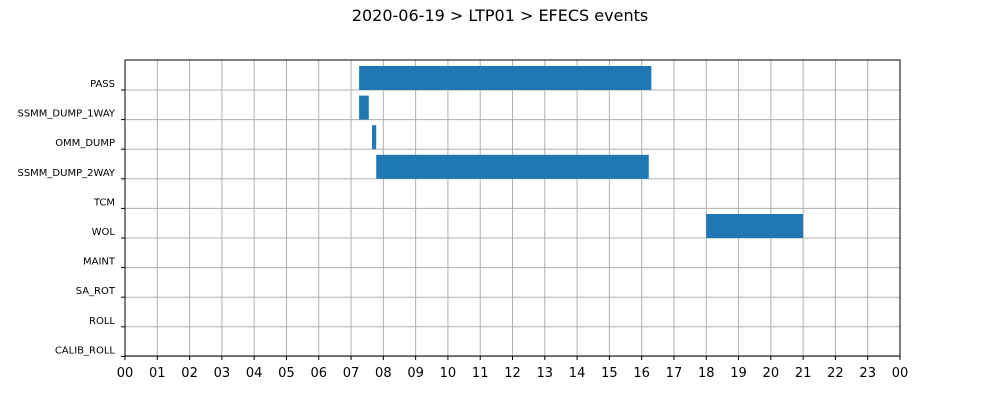  I want to click on x-tick-label: 19, so click(738, 373).